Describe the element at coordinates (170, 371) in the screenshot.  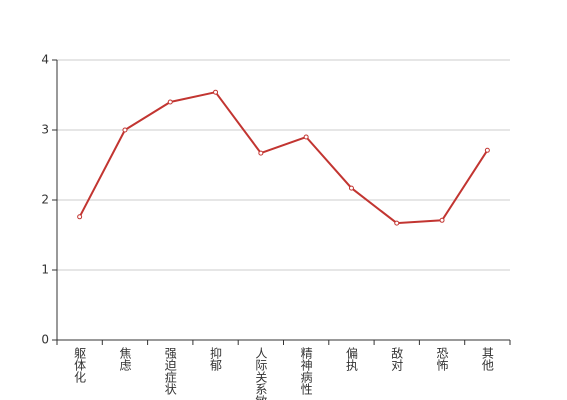
I see `x-tick-label: 强迫症状` at that location.